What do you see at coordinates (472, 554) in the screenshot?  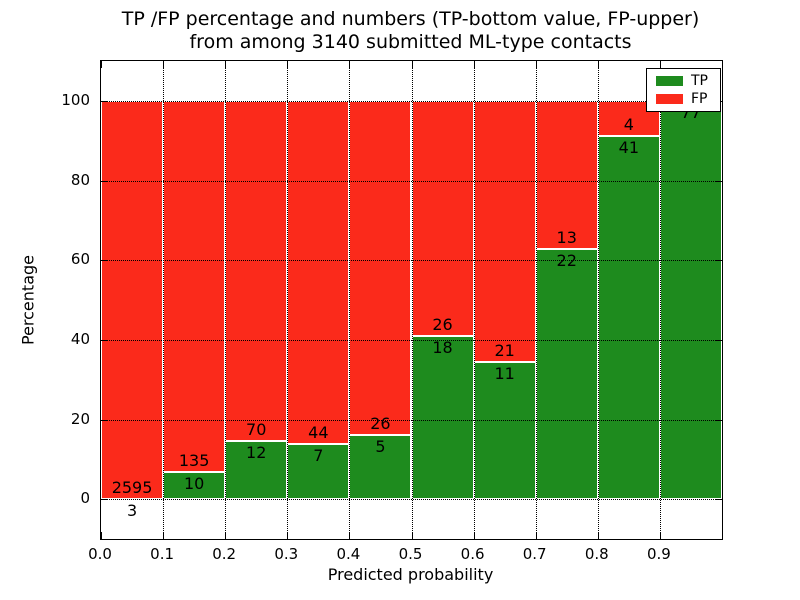 I see `x-tick-label: 0.6` at bounding box center [472, 554].